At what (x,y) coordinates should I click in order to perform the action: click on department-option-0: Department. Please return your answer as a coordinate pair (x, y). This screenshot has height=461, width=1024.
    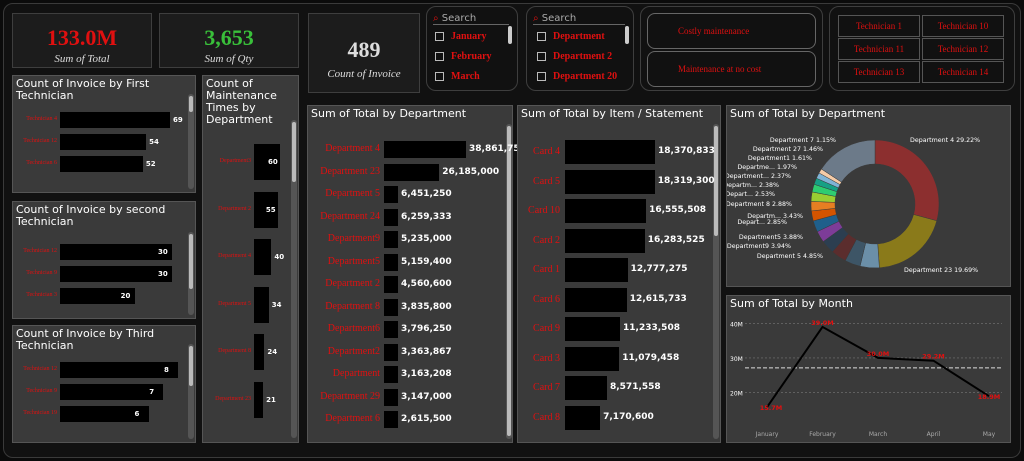
    Looking at the image, I should click on (571, 36).